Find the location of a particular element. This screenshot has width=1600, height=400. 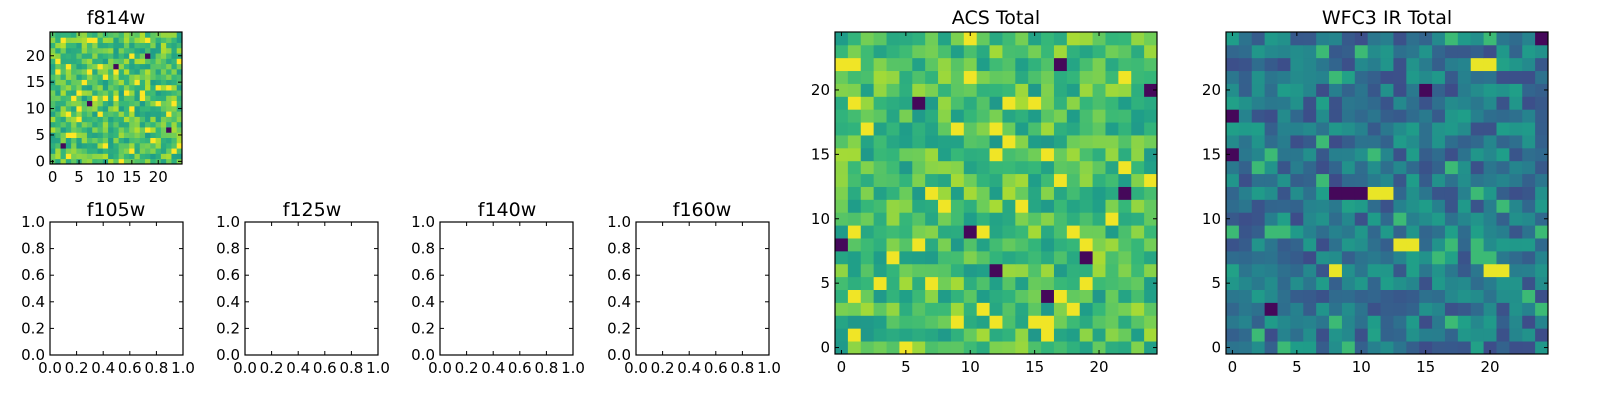

y-tick-label: 0.8 is located at coordinates (423, 249).